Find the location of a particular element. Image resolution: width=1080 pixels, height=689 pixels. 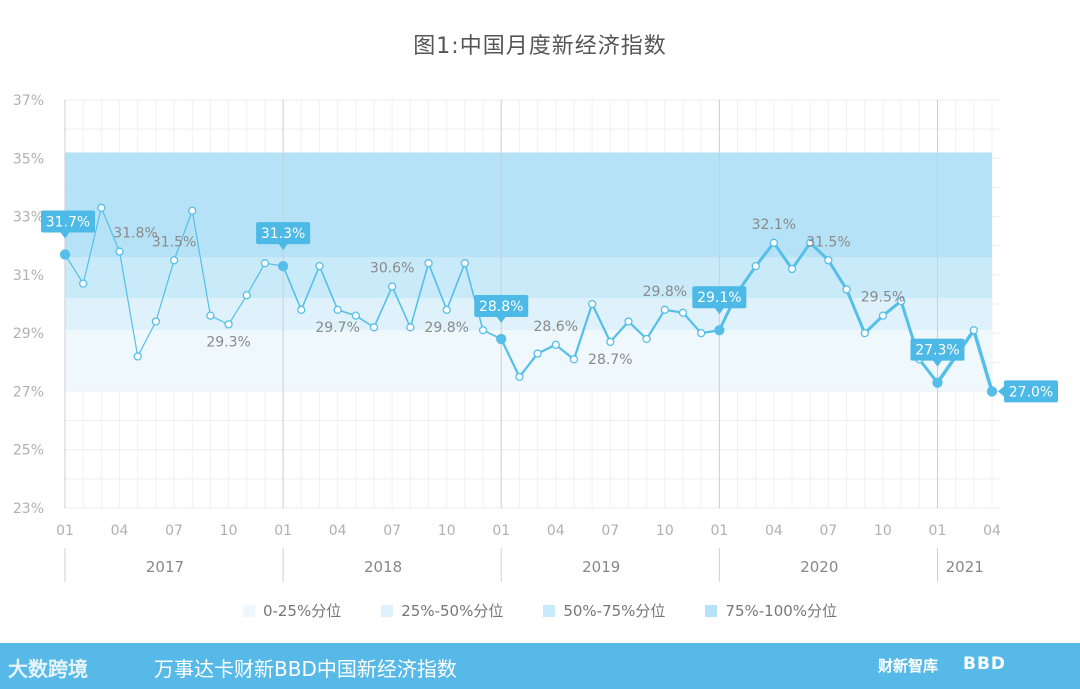

footer-title: 万事达卡财新BBD中国新经济指数 is located at coordinates (305, 669).